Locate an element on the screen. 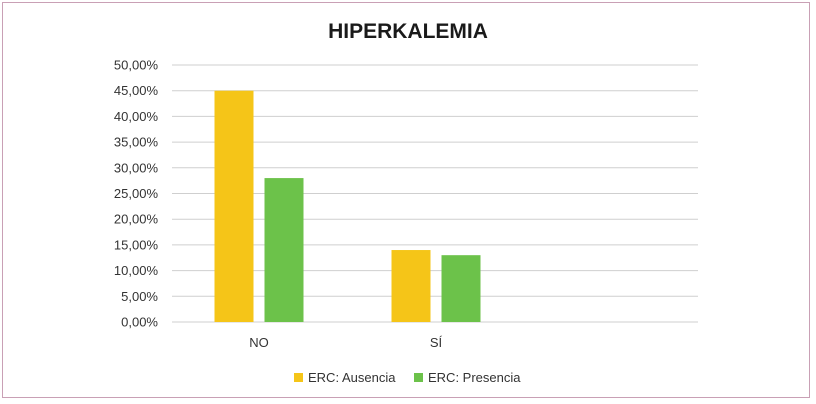 The image size is (816, 404). chart-title: HIPERKALEMIA is located at coordinates (408, 31).